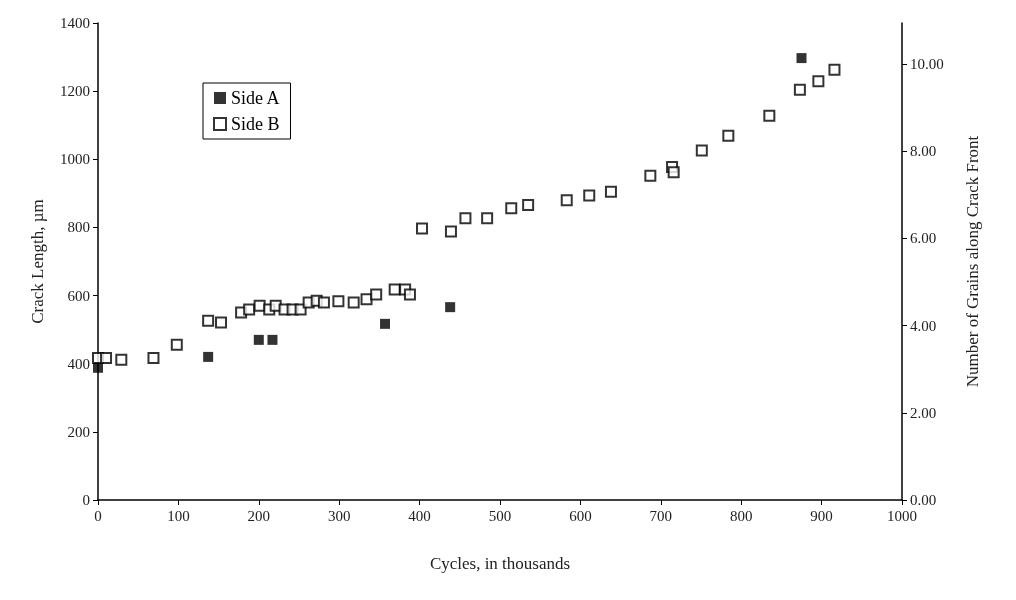 Image resolution: width=1016 pixels, height=600 pixels. I want to click on y-tick-label: 200, so click(78, 431).